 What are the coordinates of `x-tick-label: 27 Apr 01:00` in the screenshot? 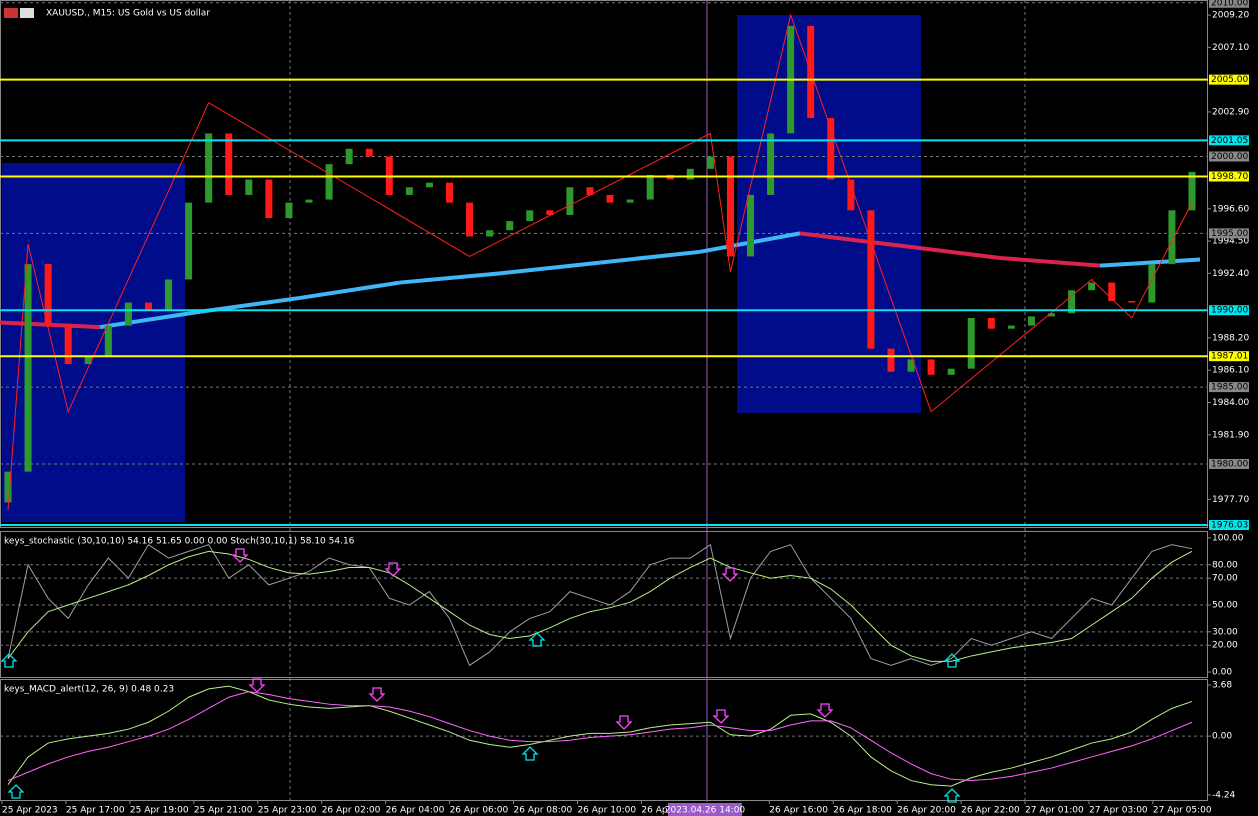 It's located at (1054, 811).